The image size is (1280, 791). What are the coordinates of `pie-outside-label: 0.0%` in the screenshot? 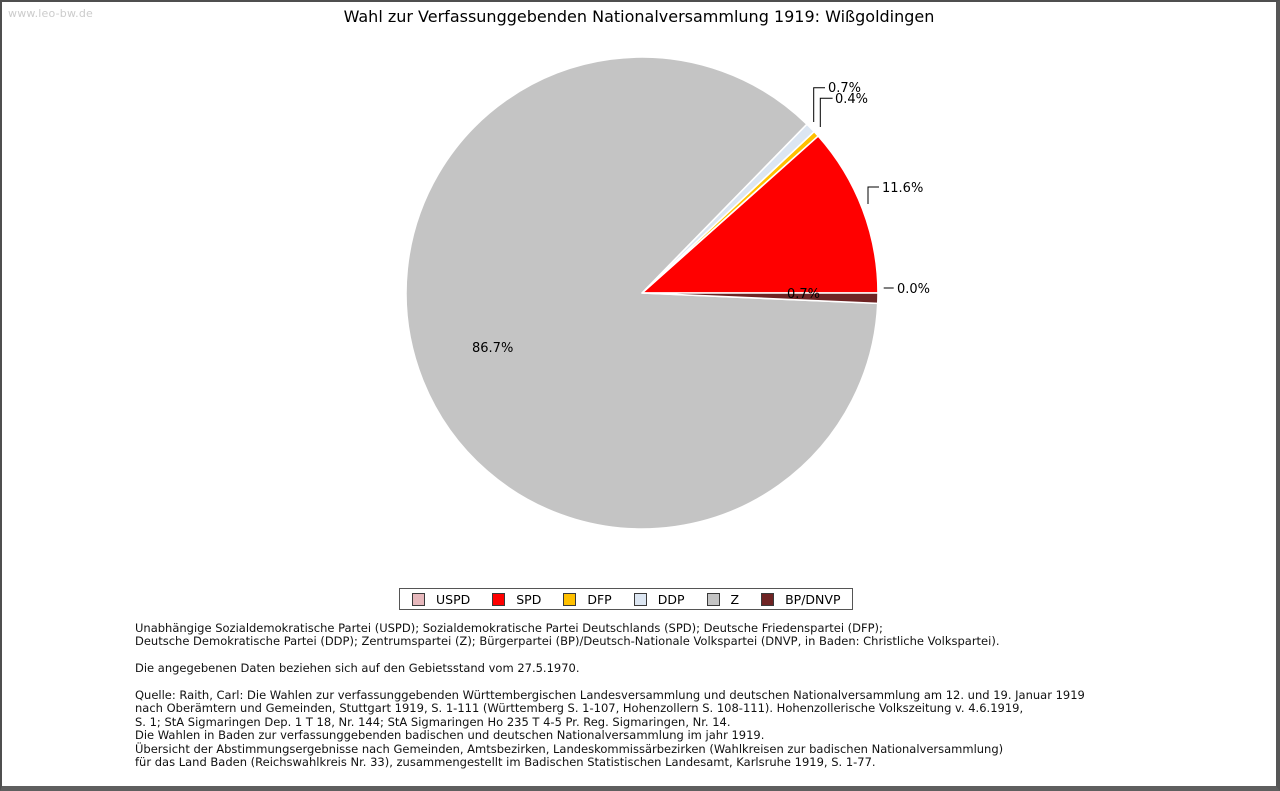 It's located at (913, 289).